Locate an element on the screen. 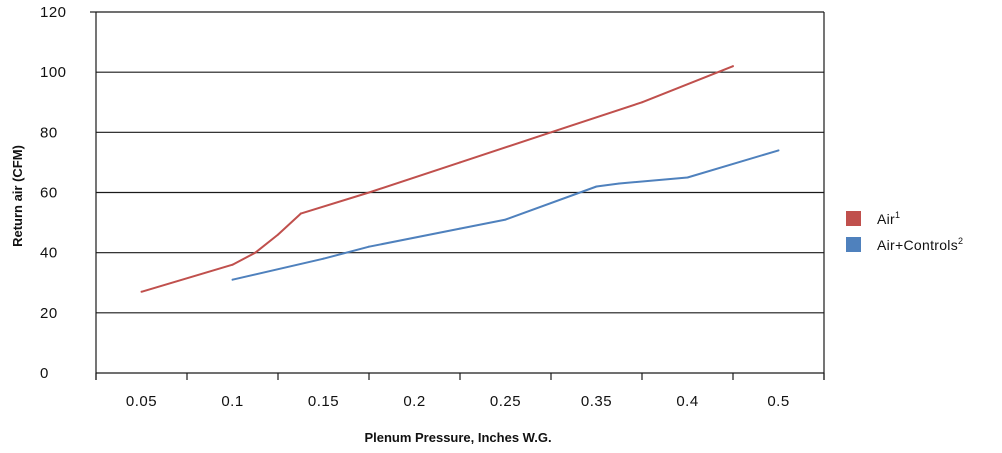 The image size is (1002, 453). y-tick-label: 0 is located at coordinates (44, 373).